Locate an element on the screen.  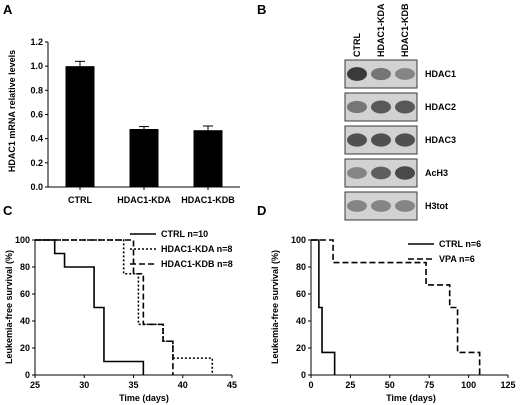
panel-a-ylabel: HDAC1 mRNA relative levels is located at coordinates (12, 111).